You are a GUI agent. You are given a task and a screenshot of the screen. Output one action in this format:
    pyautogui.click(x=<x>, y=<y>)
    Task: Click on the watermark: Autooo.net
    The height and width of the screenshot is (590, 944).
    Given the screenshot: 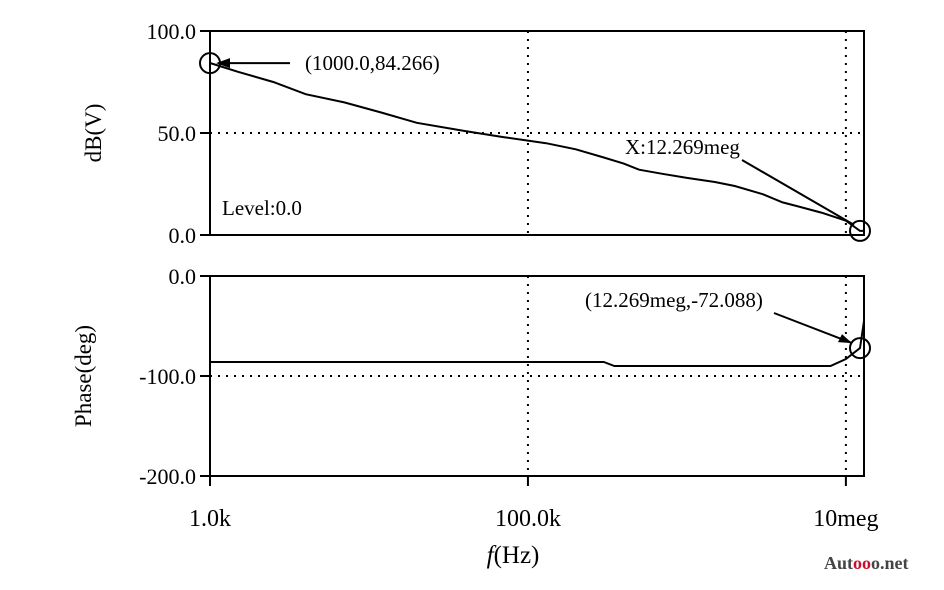 What is the action you would take?
    pyautogui.click(x=866, y=563)
    